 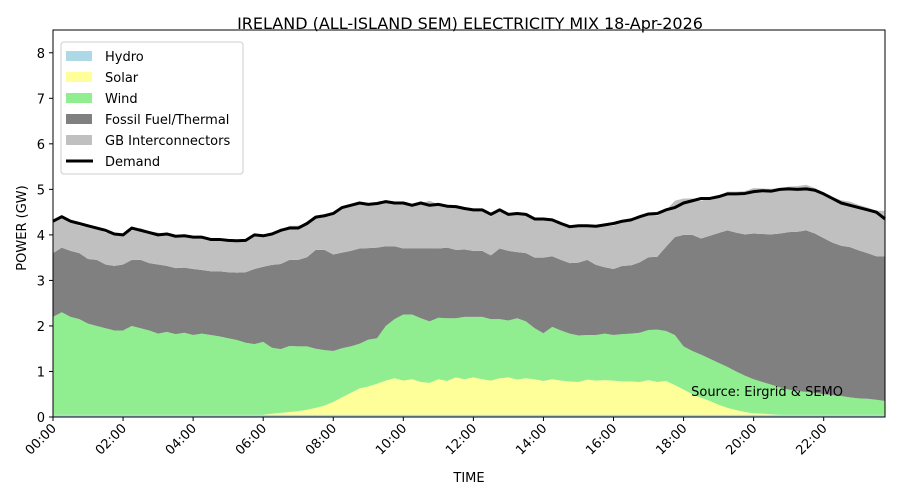 I want to click on area-hydro, so click(x=469, y=415).